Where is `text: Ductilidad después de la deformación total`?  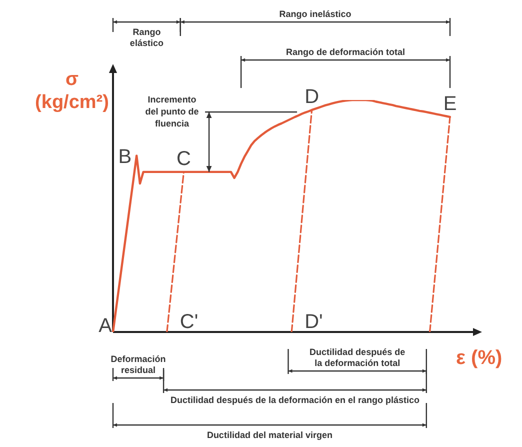
text: Ductilidad después de la deformación total is located at coordinates (358, 357).